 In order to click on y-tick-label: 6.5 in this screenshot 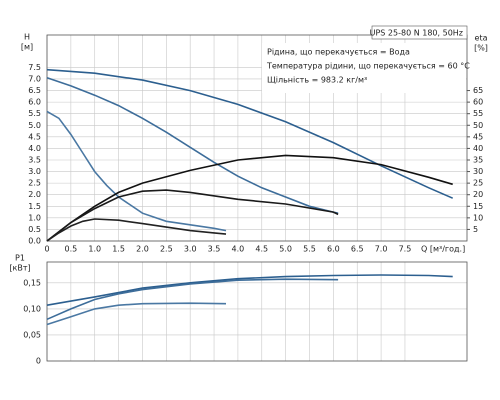, I will do `click(34, 90)`.